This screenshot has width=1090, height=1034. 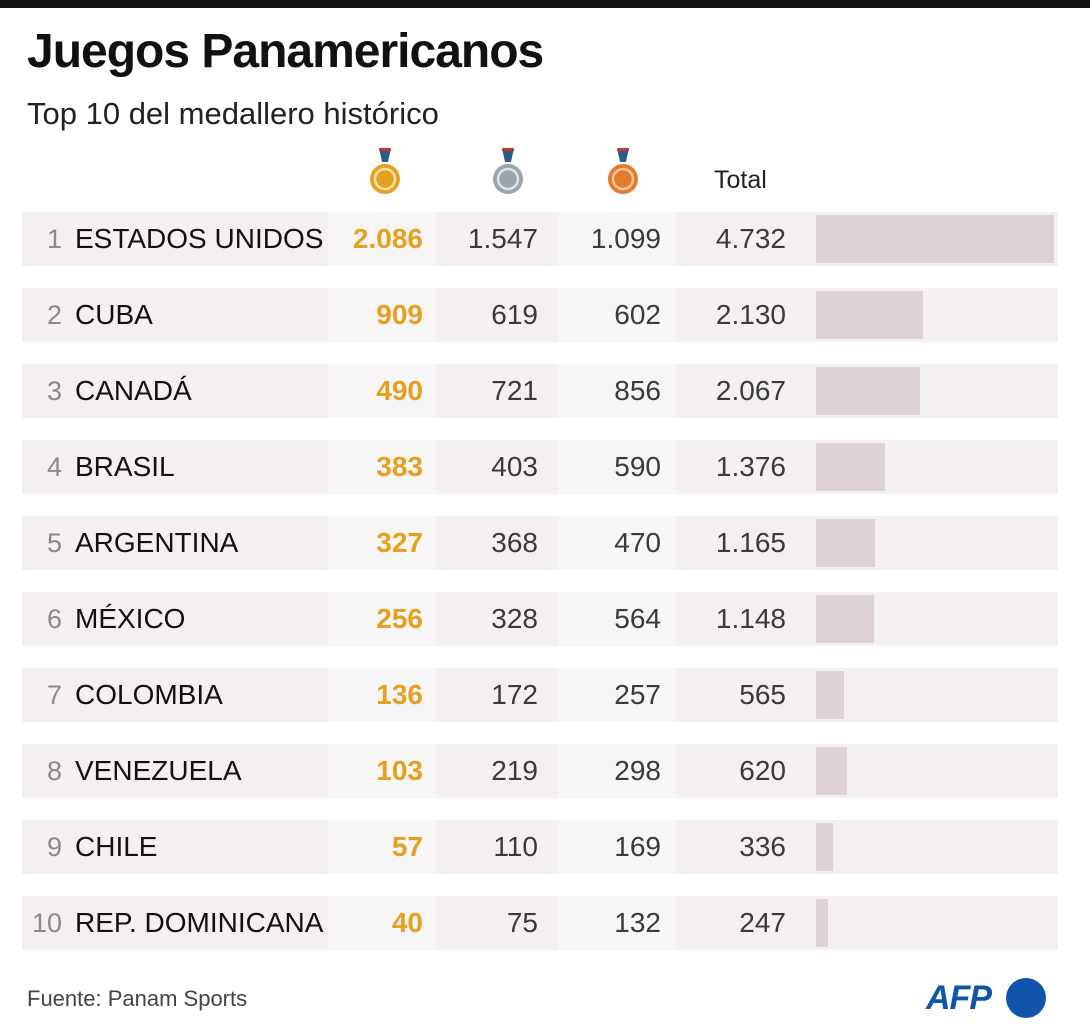 I want to click on total-count: 247, so click(x=762, y=922).